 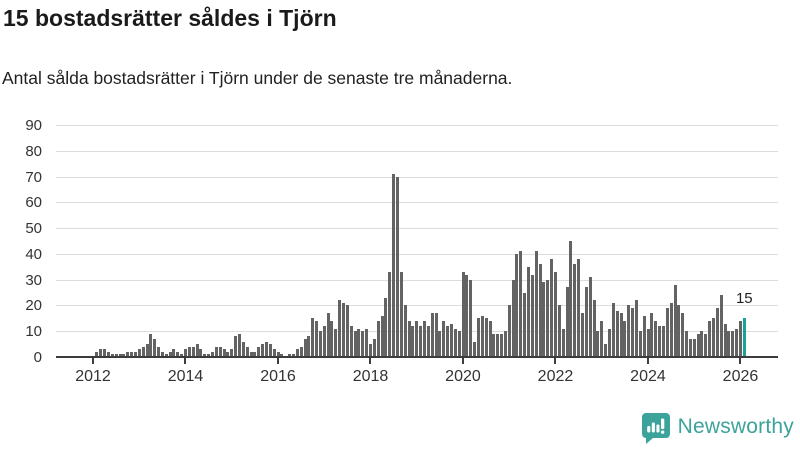 I want to click on x-tick-label: 2024, so click(x=648, y=376).